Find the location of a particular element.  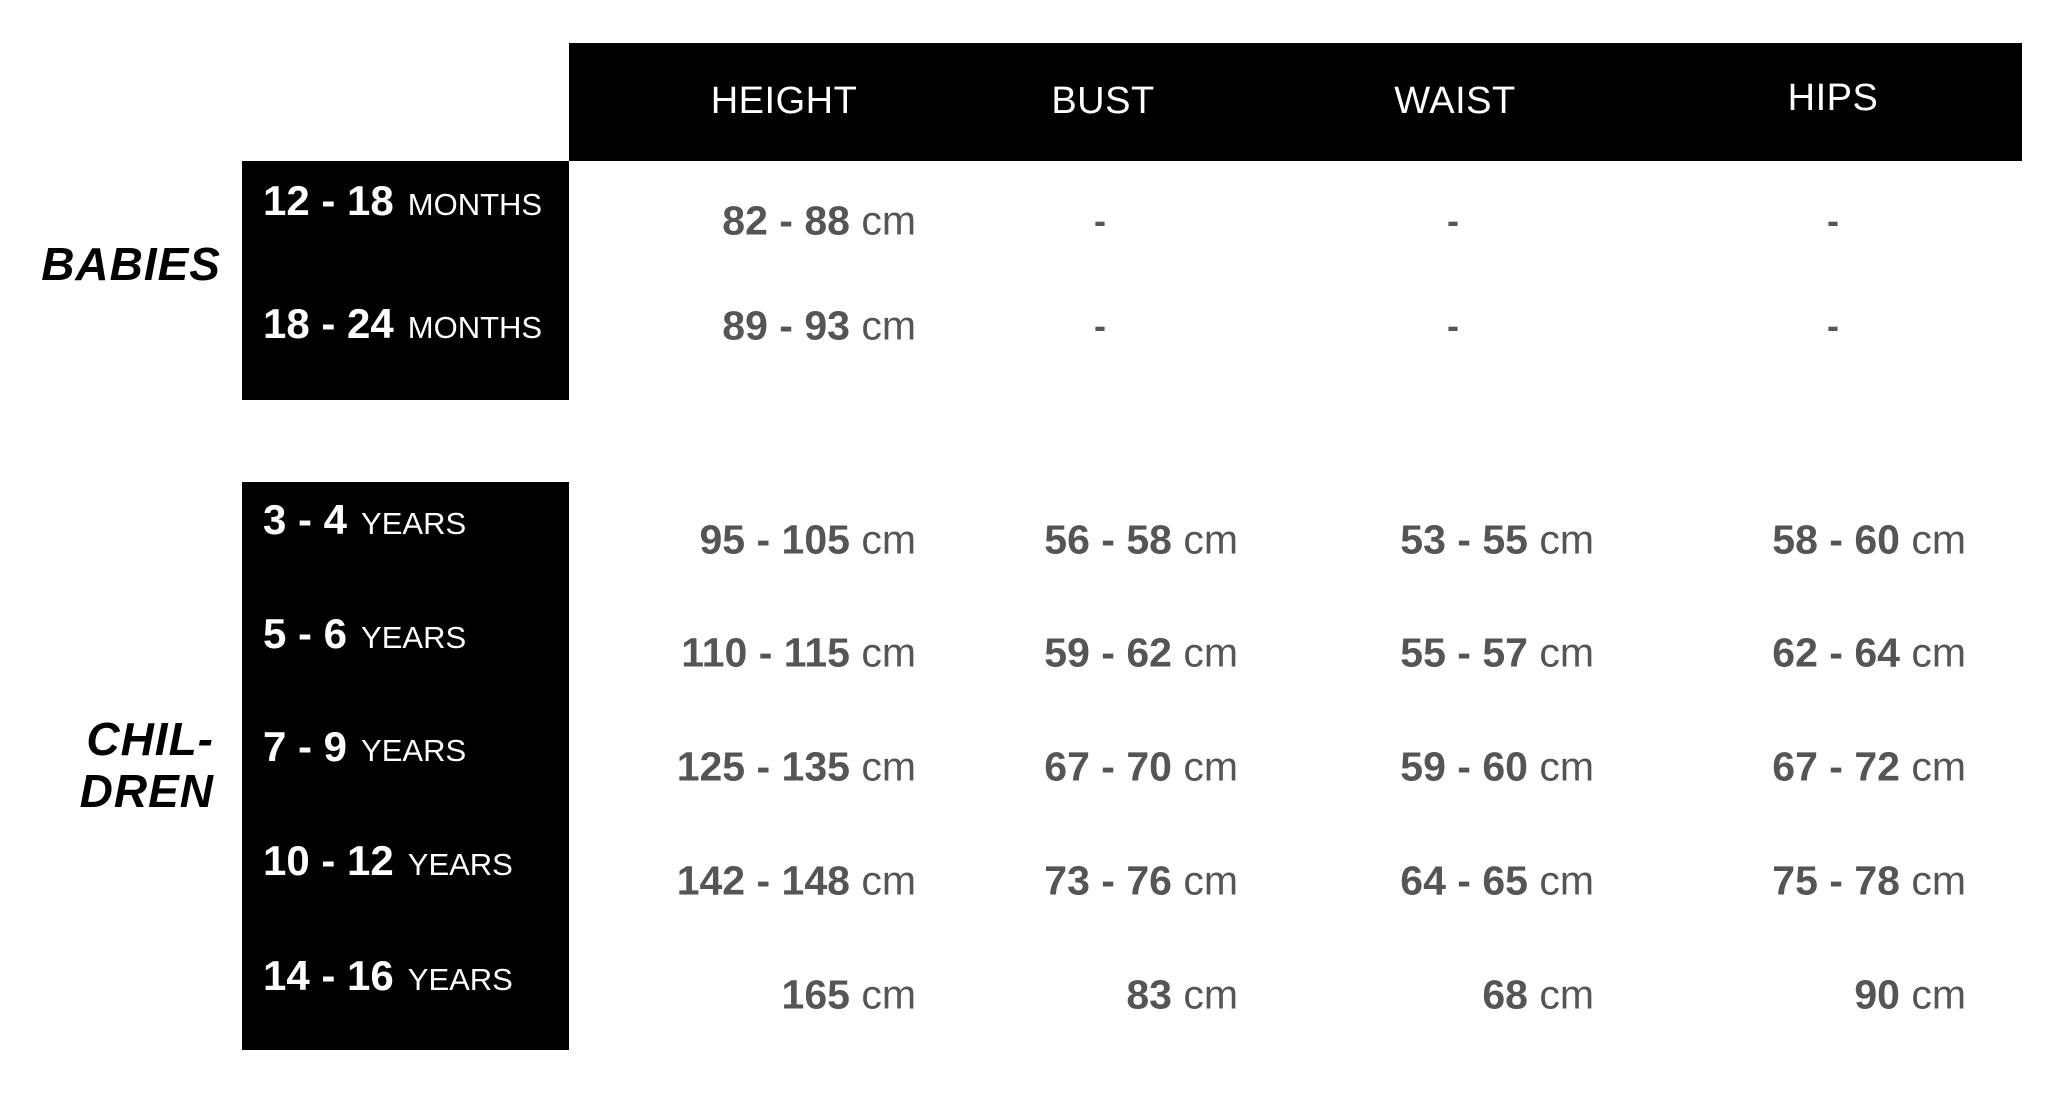

measurement-number: 165 is located at coordinates (815, 994).